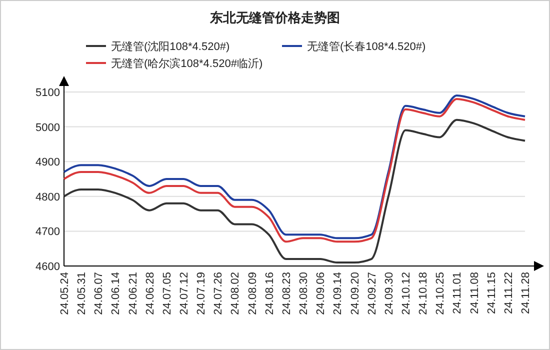 The height and width of the screenshot is (350, 550). Describe the element at coordinates (218, 293) in the screenshot. I see `x-tick-label: 24.07.26` at that location.